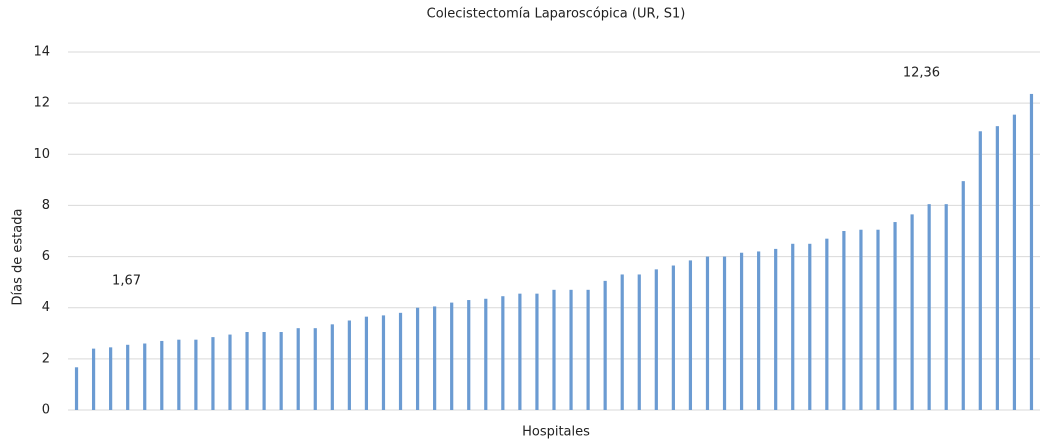 This screenshot has width=1047, height=446. Describe the element at coordinates (18, 257) in the screenshot. I see `y-axis-label: Días de estada` at that location.